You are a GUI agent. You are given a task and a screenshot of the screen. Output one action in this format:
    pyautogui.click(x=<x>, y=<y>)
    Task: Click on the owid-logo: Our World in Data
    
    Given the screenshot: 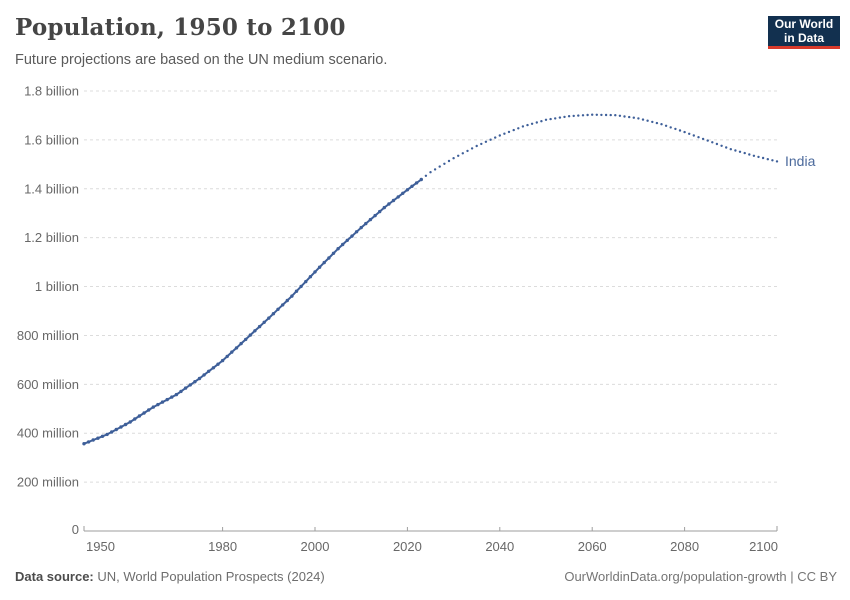 What is the action you would take?
    pyautogui.click(x=804, y=32)
    